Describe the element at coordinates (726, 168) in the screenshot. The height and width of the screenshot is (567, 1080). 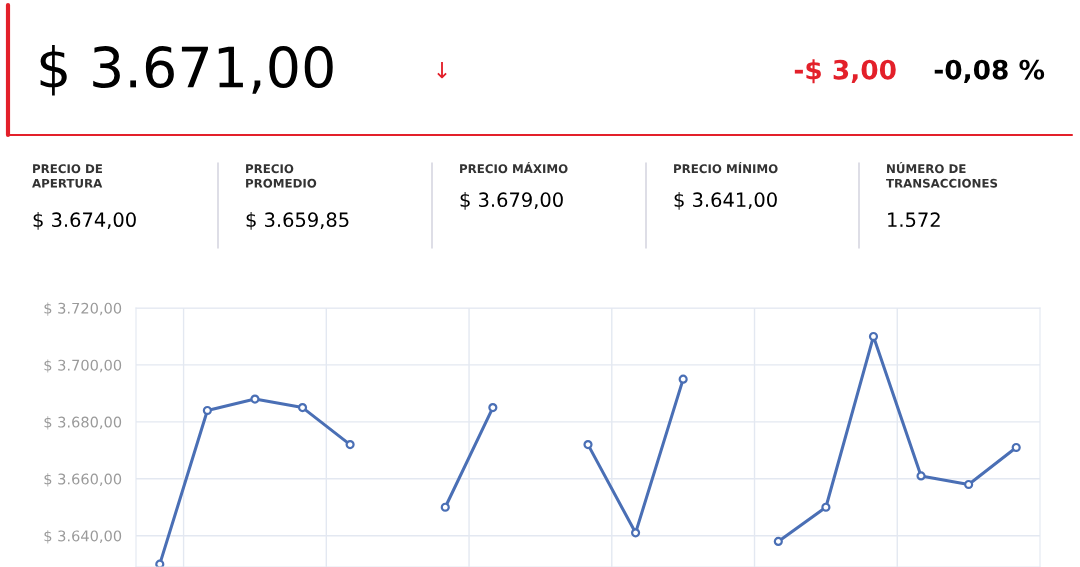
I see `text: PRECIO MÍNIMO` at that location.